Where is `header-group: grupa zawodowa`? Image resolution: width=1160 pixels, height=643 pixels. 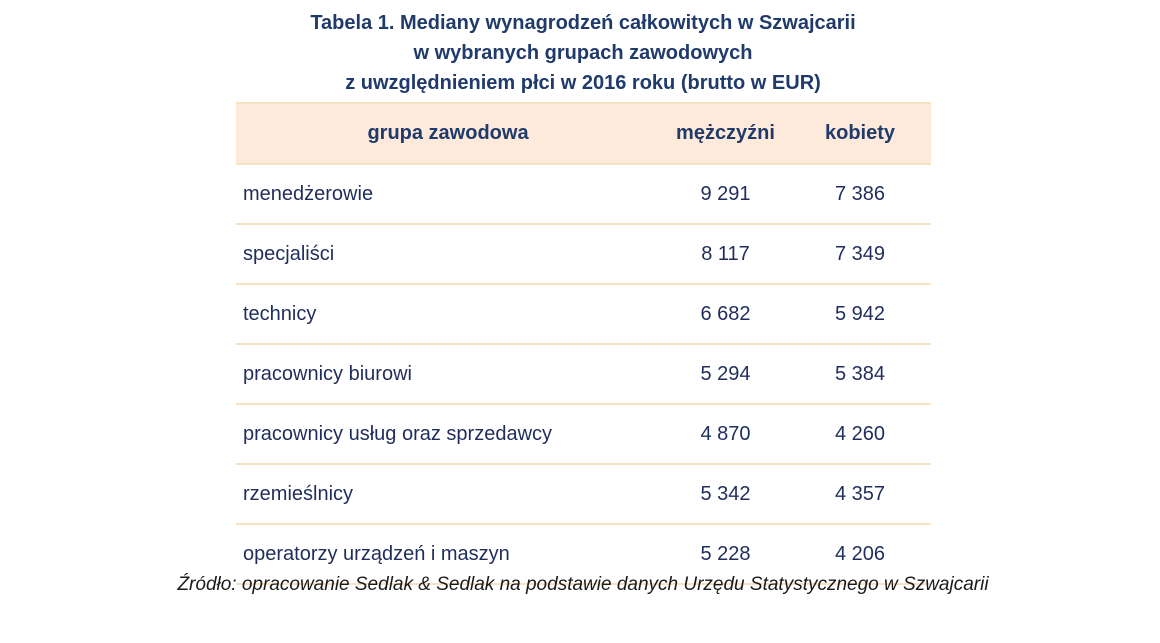
header-group: grupa zawodowa is located at coordinates (448, 133).